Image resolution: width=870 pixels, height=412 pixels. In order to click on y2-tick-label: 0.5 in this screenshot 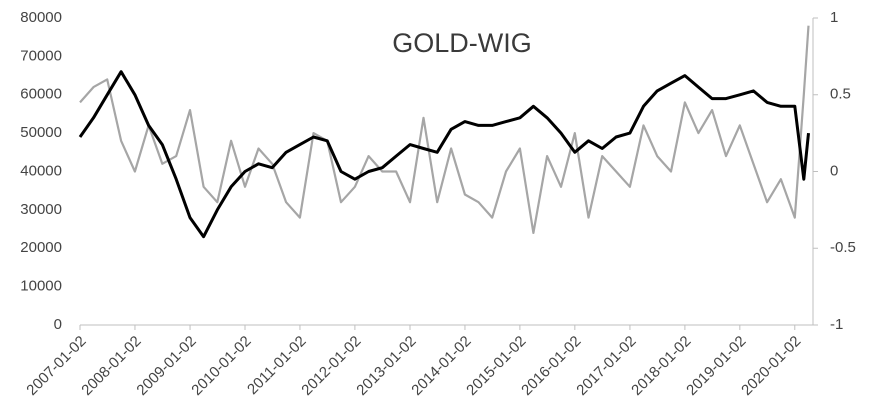, I will do `click(840, 94)`.